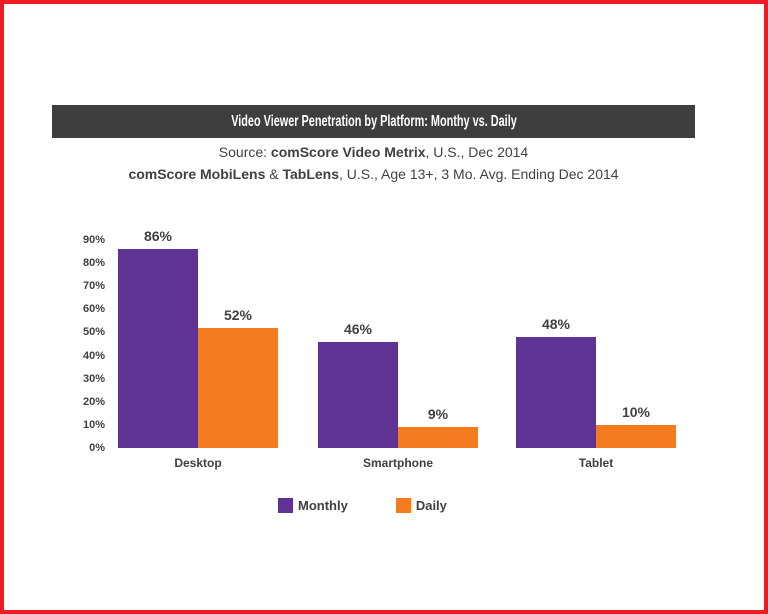 This screenshot has height=614, width=768. I want to click on legend-label-daily: Daily, so click(431, 505).